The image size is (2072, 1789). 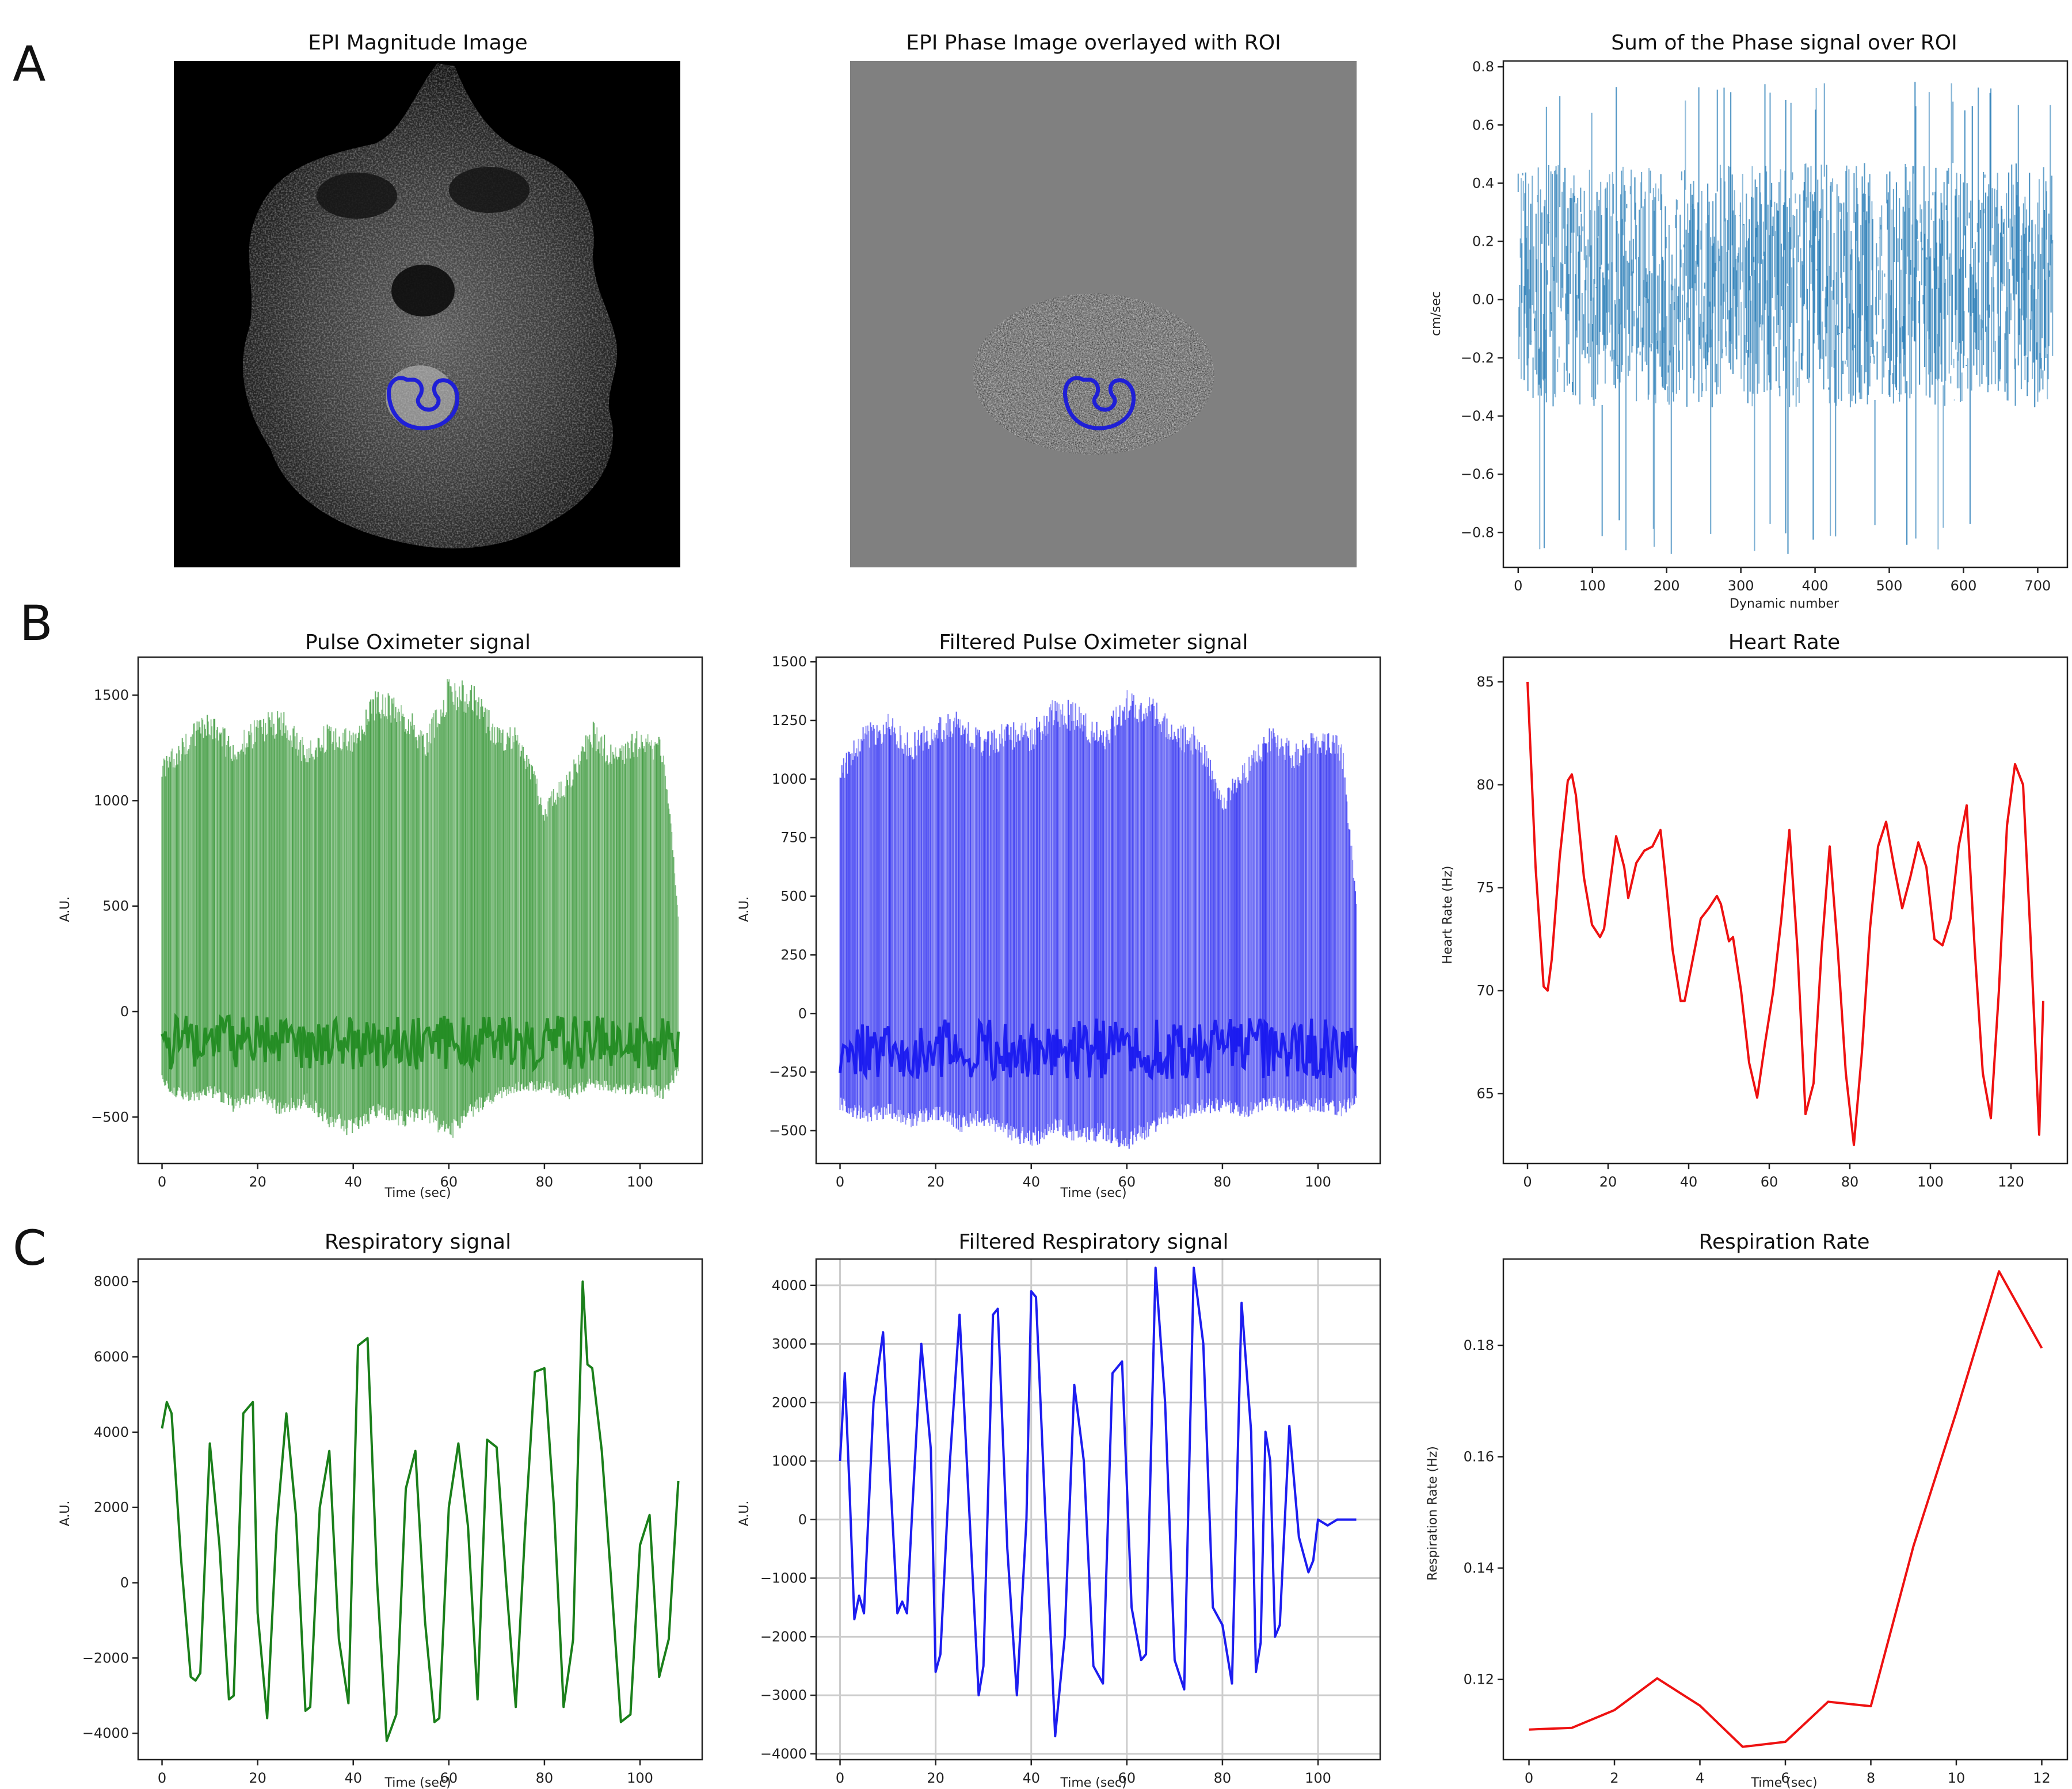 What do you see at coordinates (1479, 1457) in the screenshot?
I see `y-tick-label: 0.16` at bounding box center [1479, 1457].